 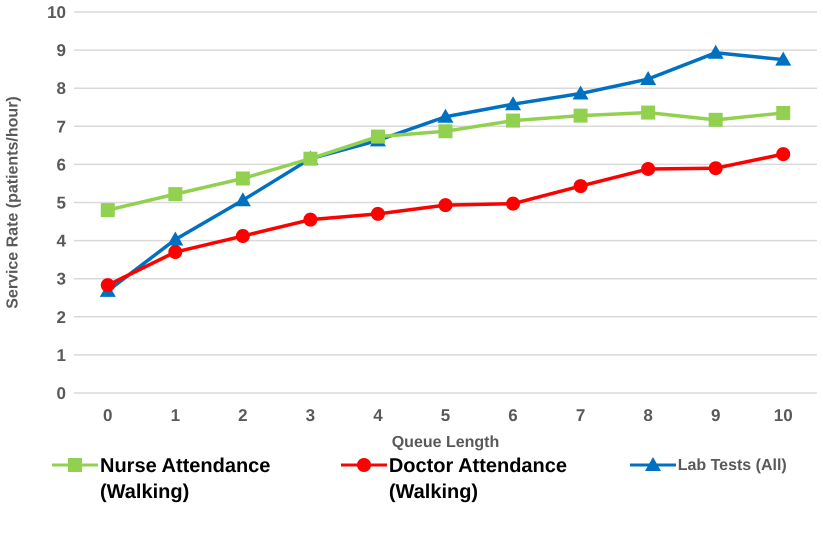 I want to click on x-tick-label: 7, so click(x=581, y=416).